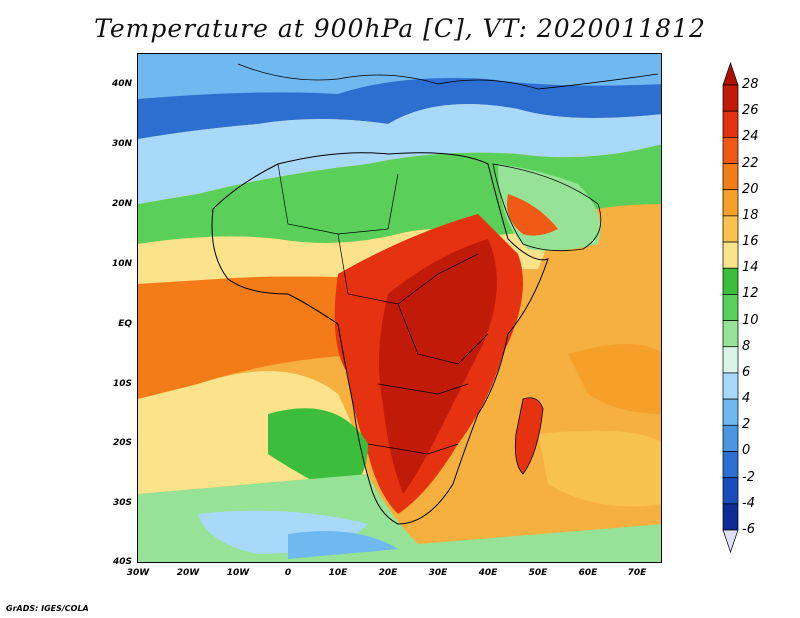  Describe the element at coordinates (125, 324) in the screenshot. I see `lat-label: EQ` at that location.